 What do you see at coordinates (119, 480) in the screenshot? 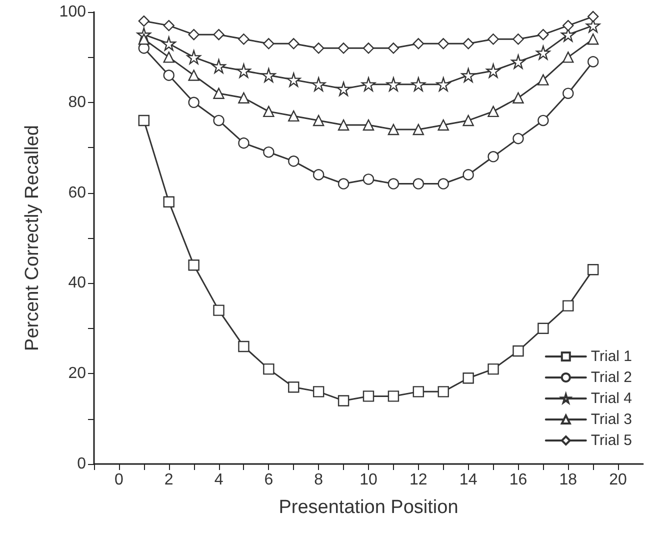
I see `x-tick-label: 0` at bounding box center [119, 480].